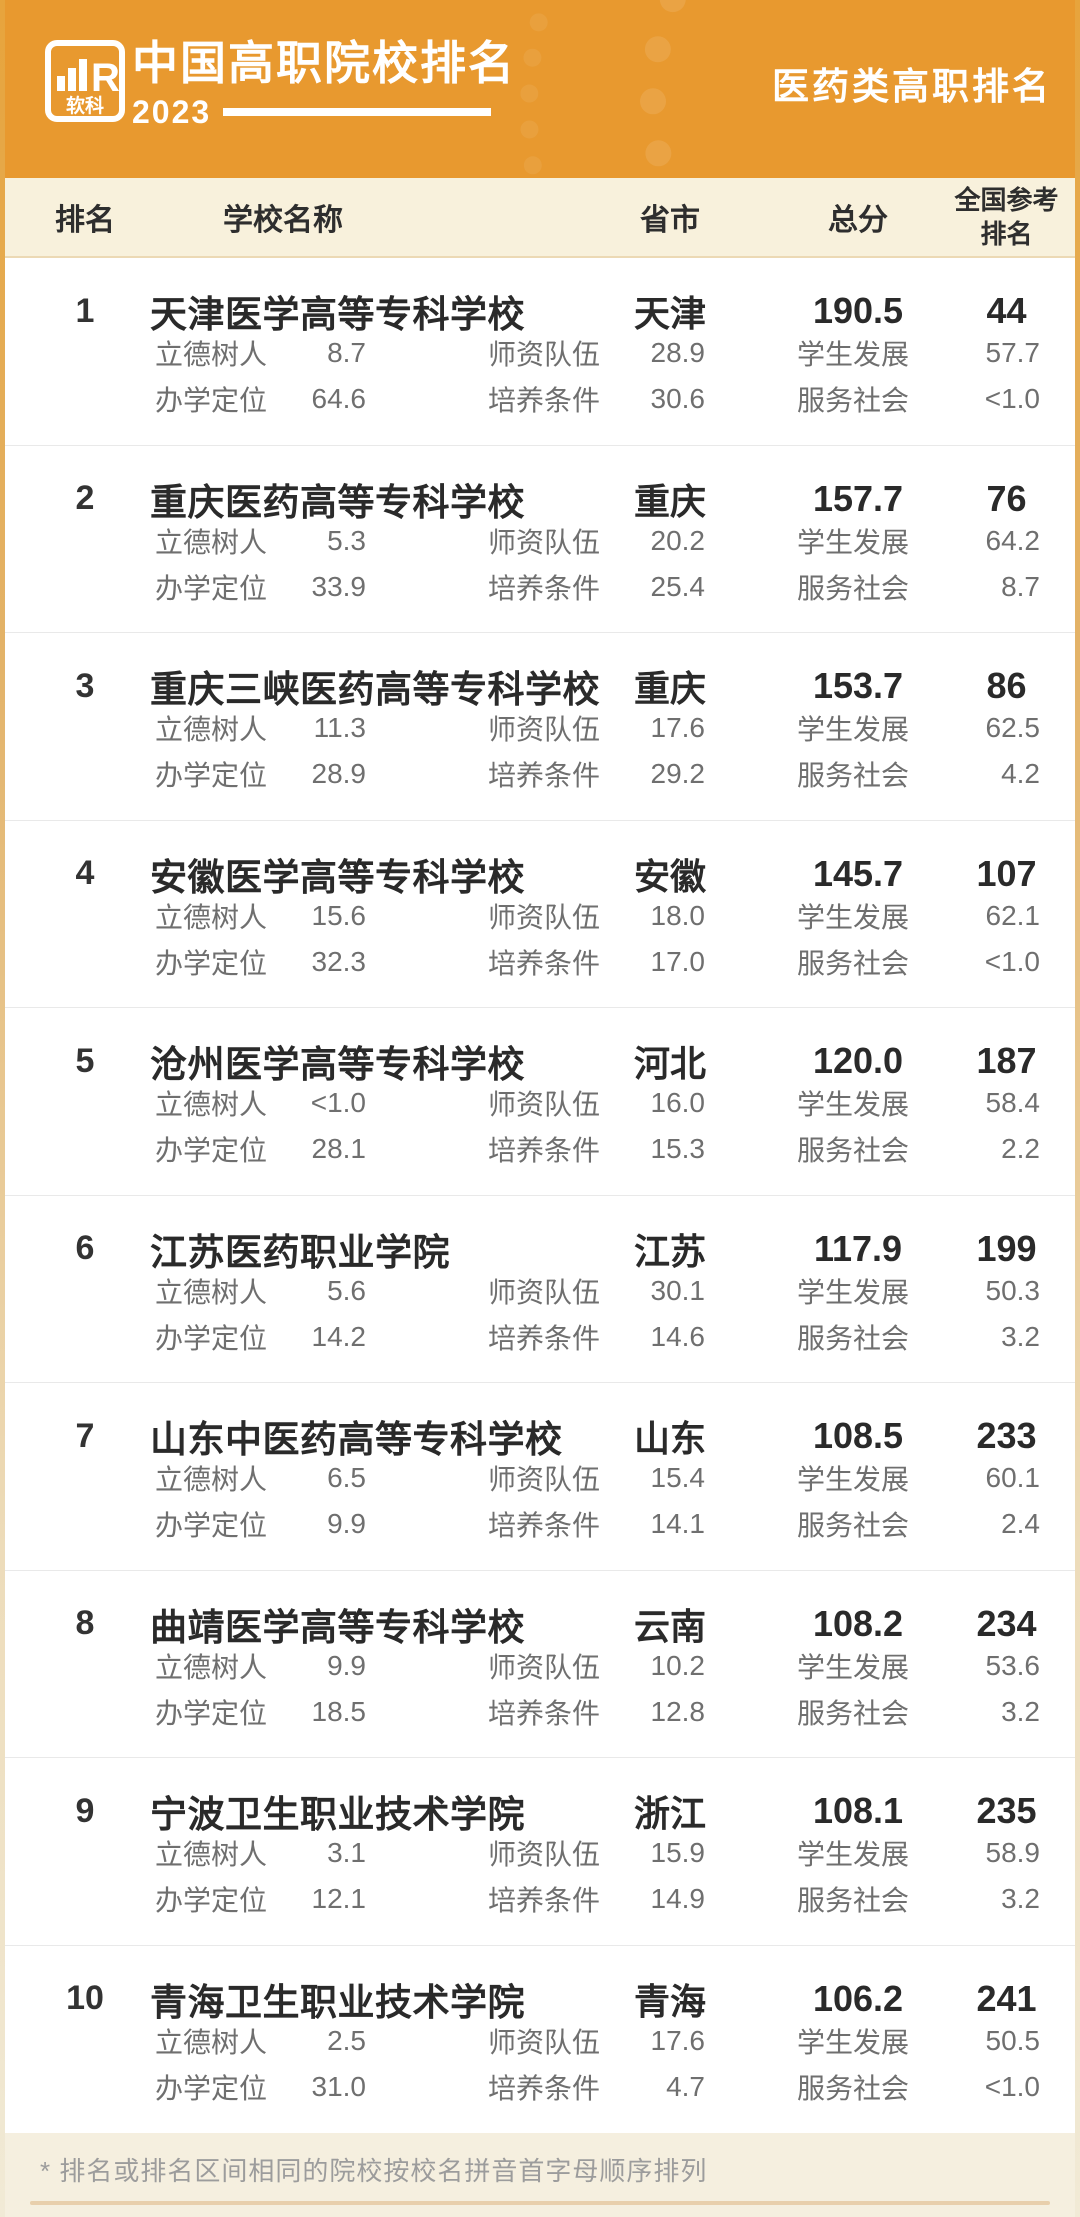 The height and width of the screenshot is (2217, 1080). I want to click on metric-value: 2.4, so click(1020, 1523).